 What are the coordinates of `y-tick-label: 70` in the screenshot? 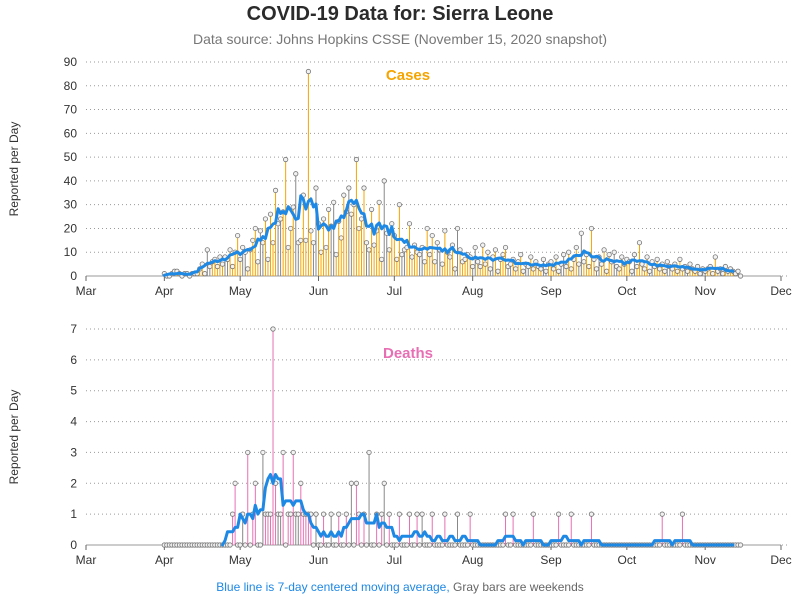 It's located at (71, 110).